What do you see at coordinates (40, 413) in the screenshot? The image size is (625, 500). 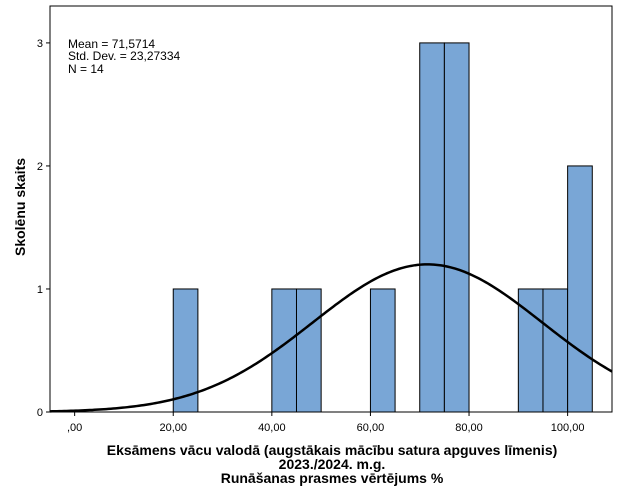 I see `y-tick-label: 0` at bounding box center [40, 413].